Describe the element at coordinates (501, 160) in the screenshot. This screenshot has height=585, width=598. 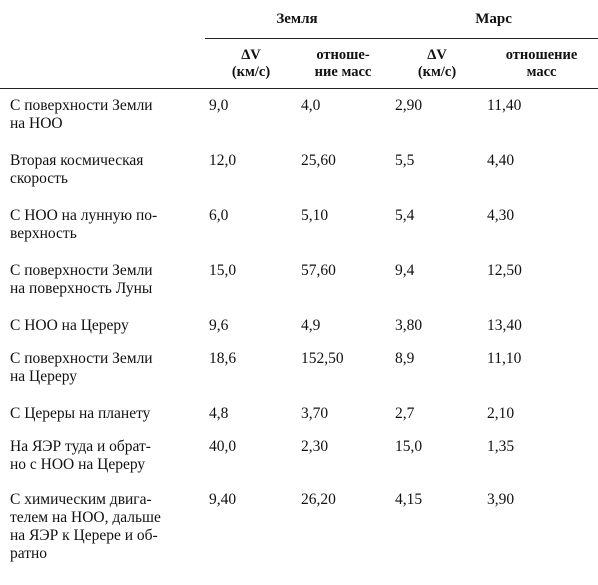
I see `mars-ratio-cell: 4,40` at that location.